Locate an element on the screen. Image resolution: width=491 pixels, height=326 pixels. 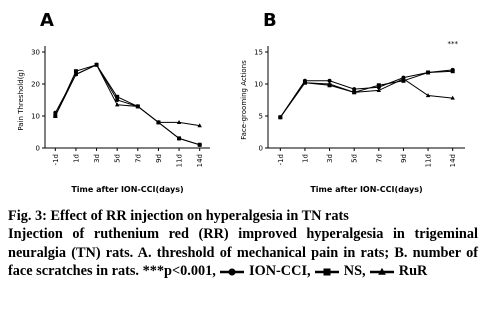
panel-label: A is located at coordinates (47, 20).